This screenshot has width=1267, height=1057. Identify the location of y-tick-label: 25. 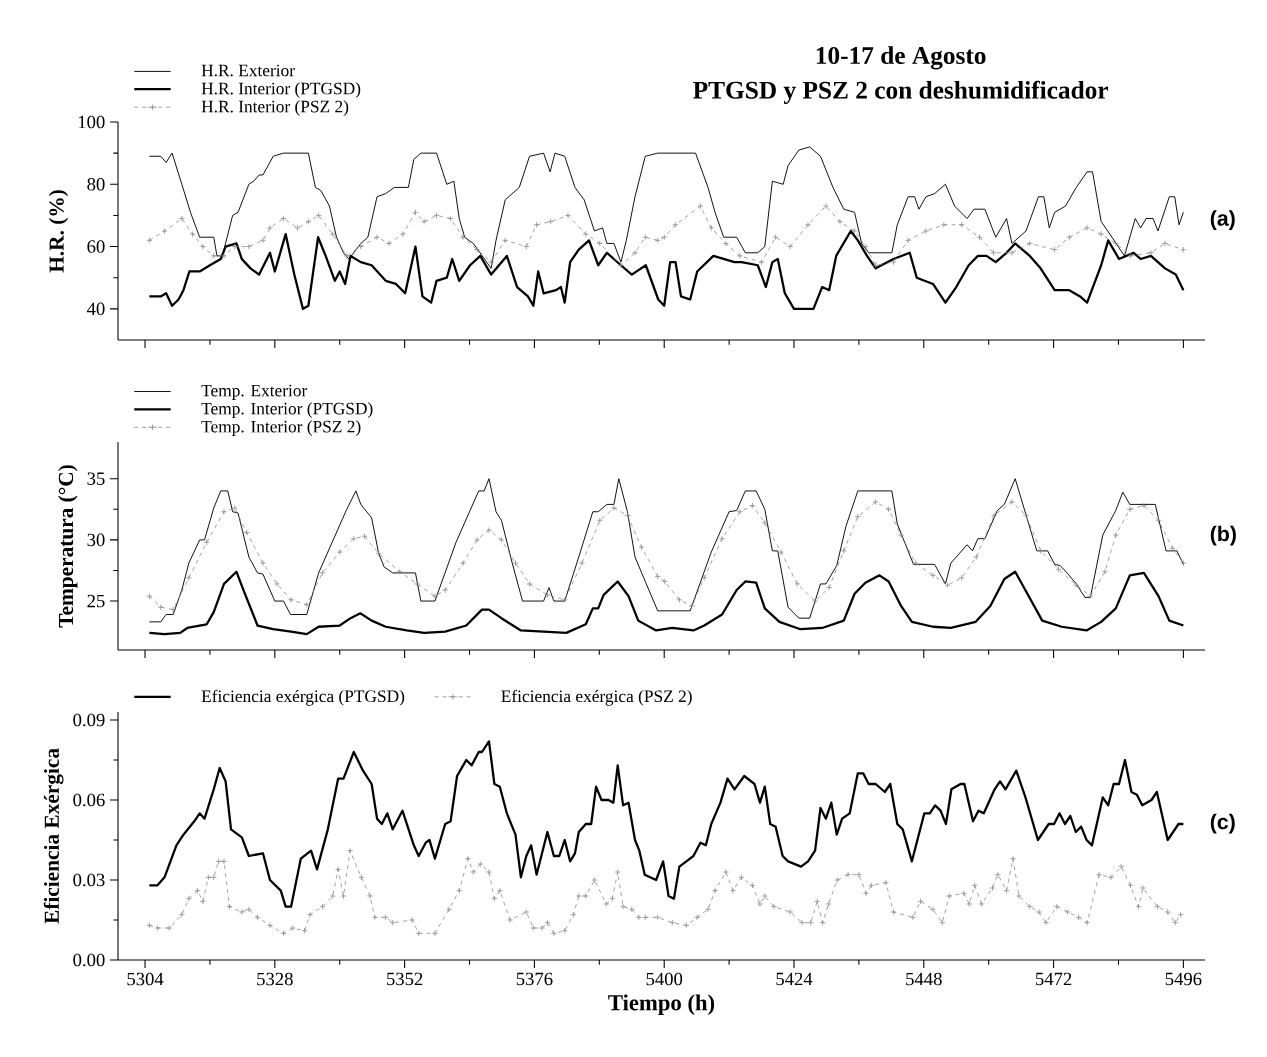
(96, 601).